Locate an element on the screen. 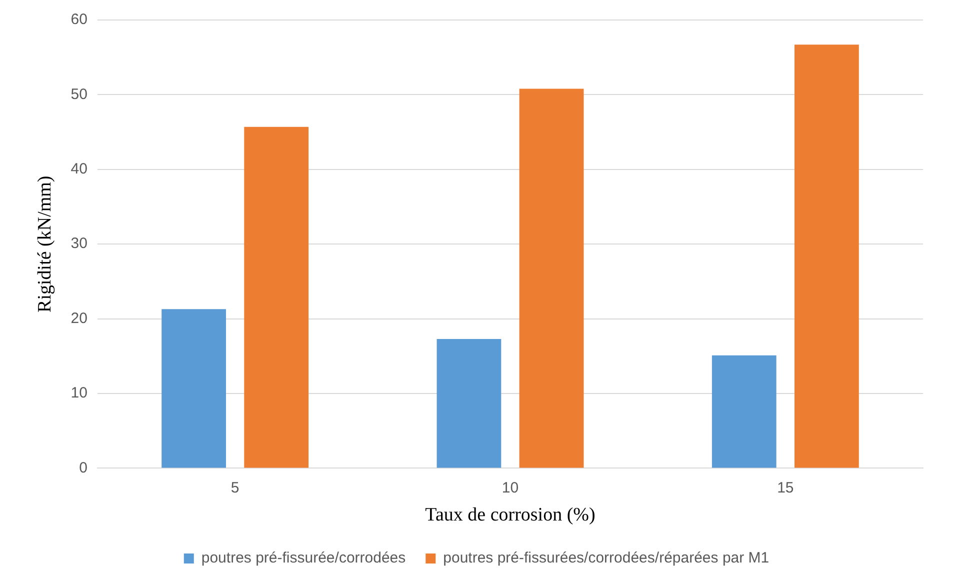 This screenshot has height=584, width=973. y-tick-label: 50 is located at coordinates (79, 94).